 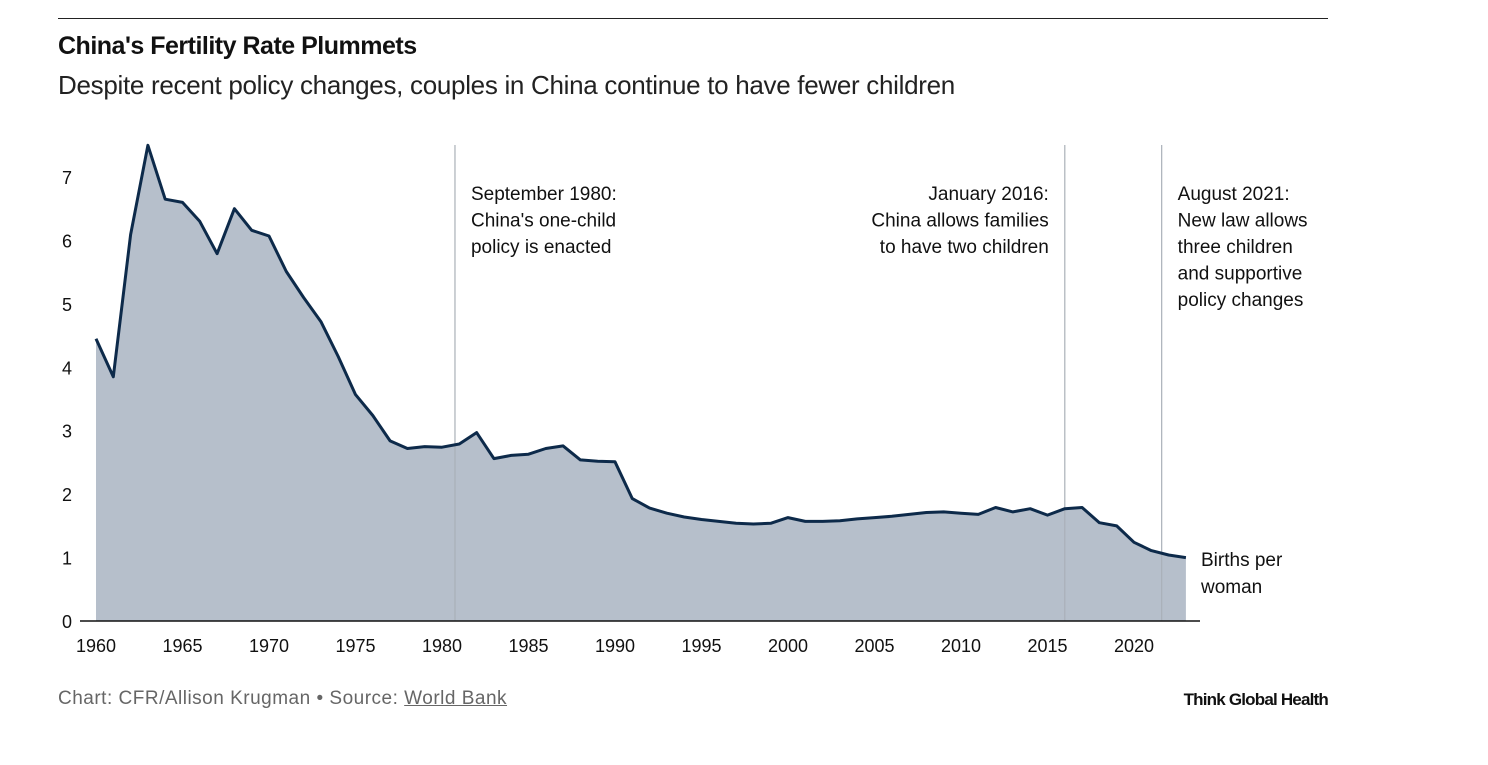 What do you see at coordinates (959, 221) in the screenshot?
I see `annotation-text: China allows families` at bounding box center [959, 221].